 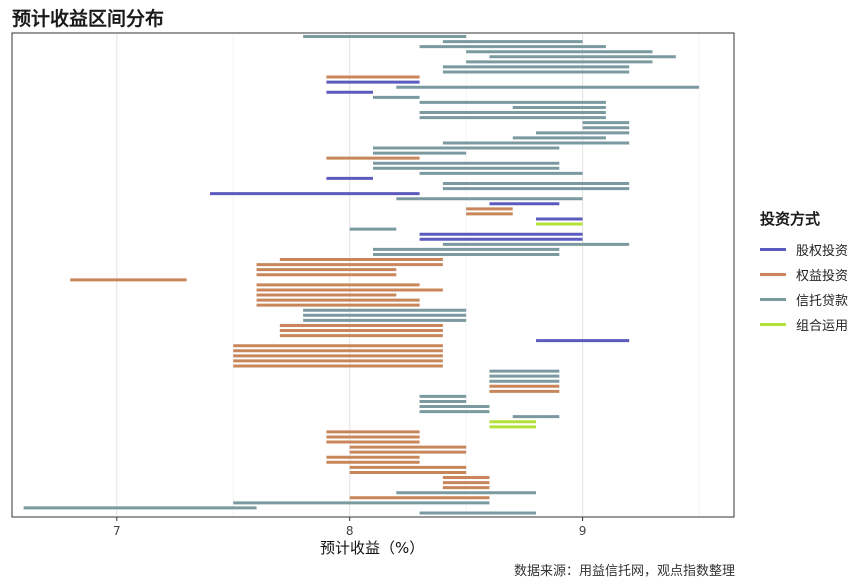 What do you see at coordinates (773, 299) in the screenshot?
I see `legend-swatch-trust` at bounding box center [773, 299].